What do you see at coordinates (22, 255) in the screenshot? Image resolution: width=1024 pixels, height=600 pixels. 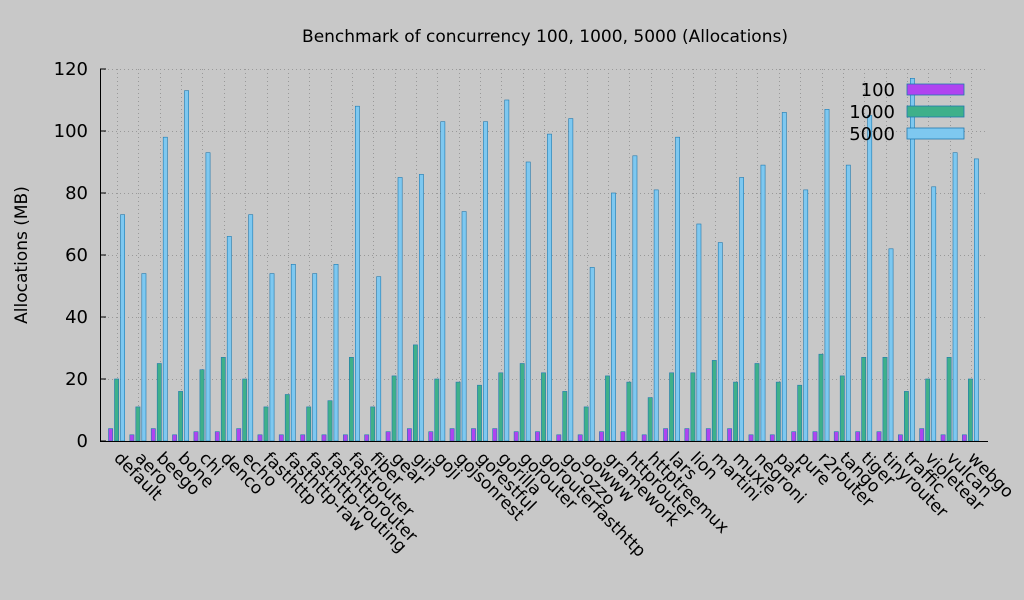 I see `y-axis-label: Allocations (MB)` at bounding box center [22, 255].